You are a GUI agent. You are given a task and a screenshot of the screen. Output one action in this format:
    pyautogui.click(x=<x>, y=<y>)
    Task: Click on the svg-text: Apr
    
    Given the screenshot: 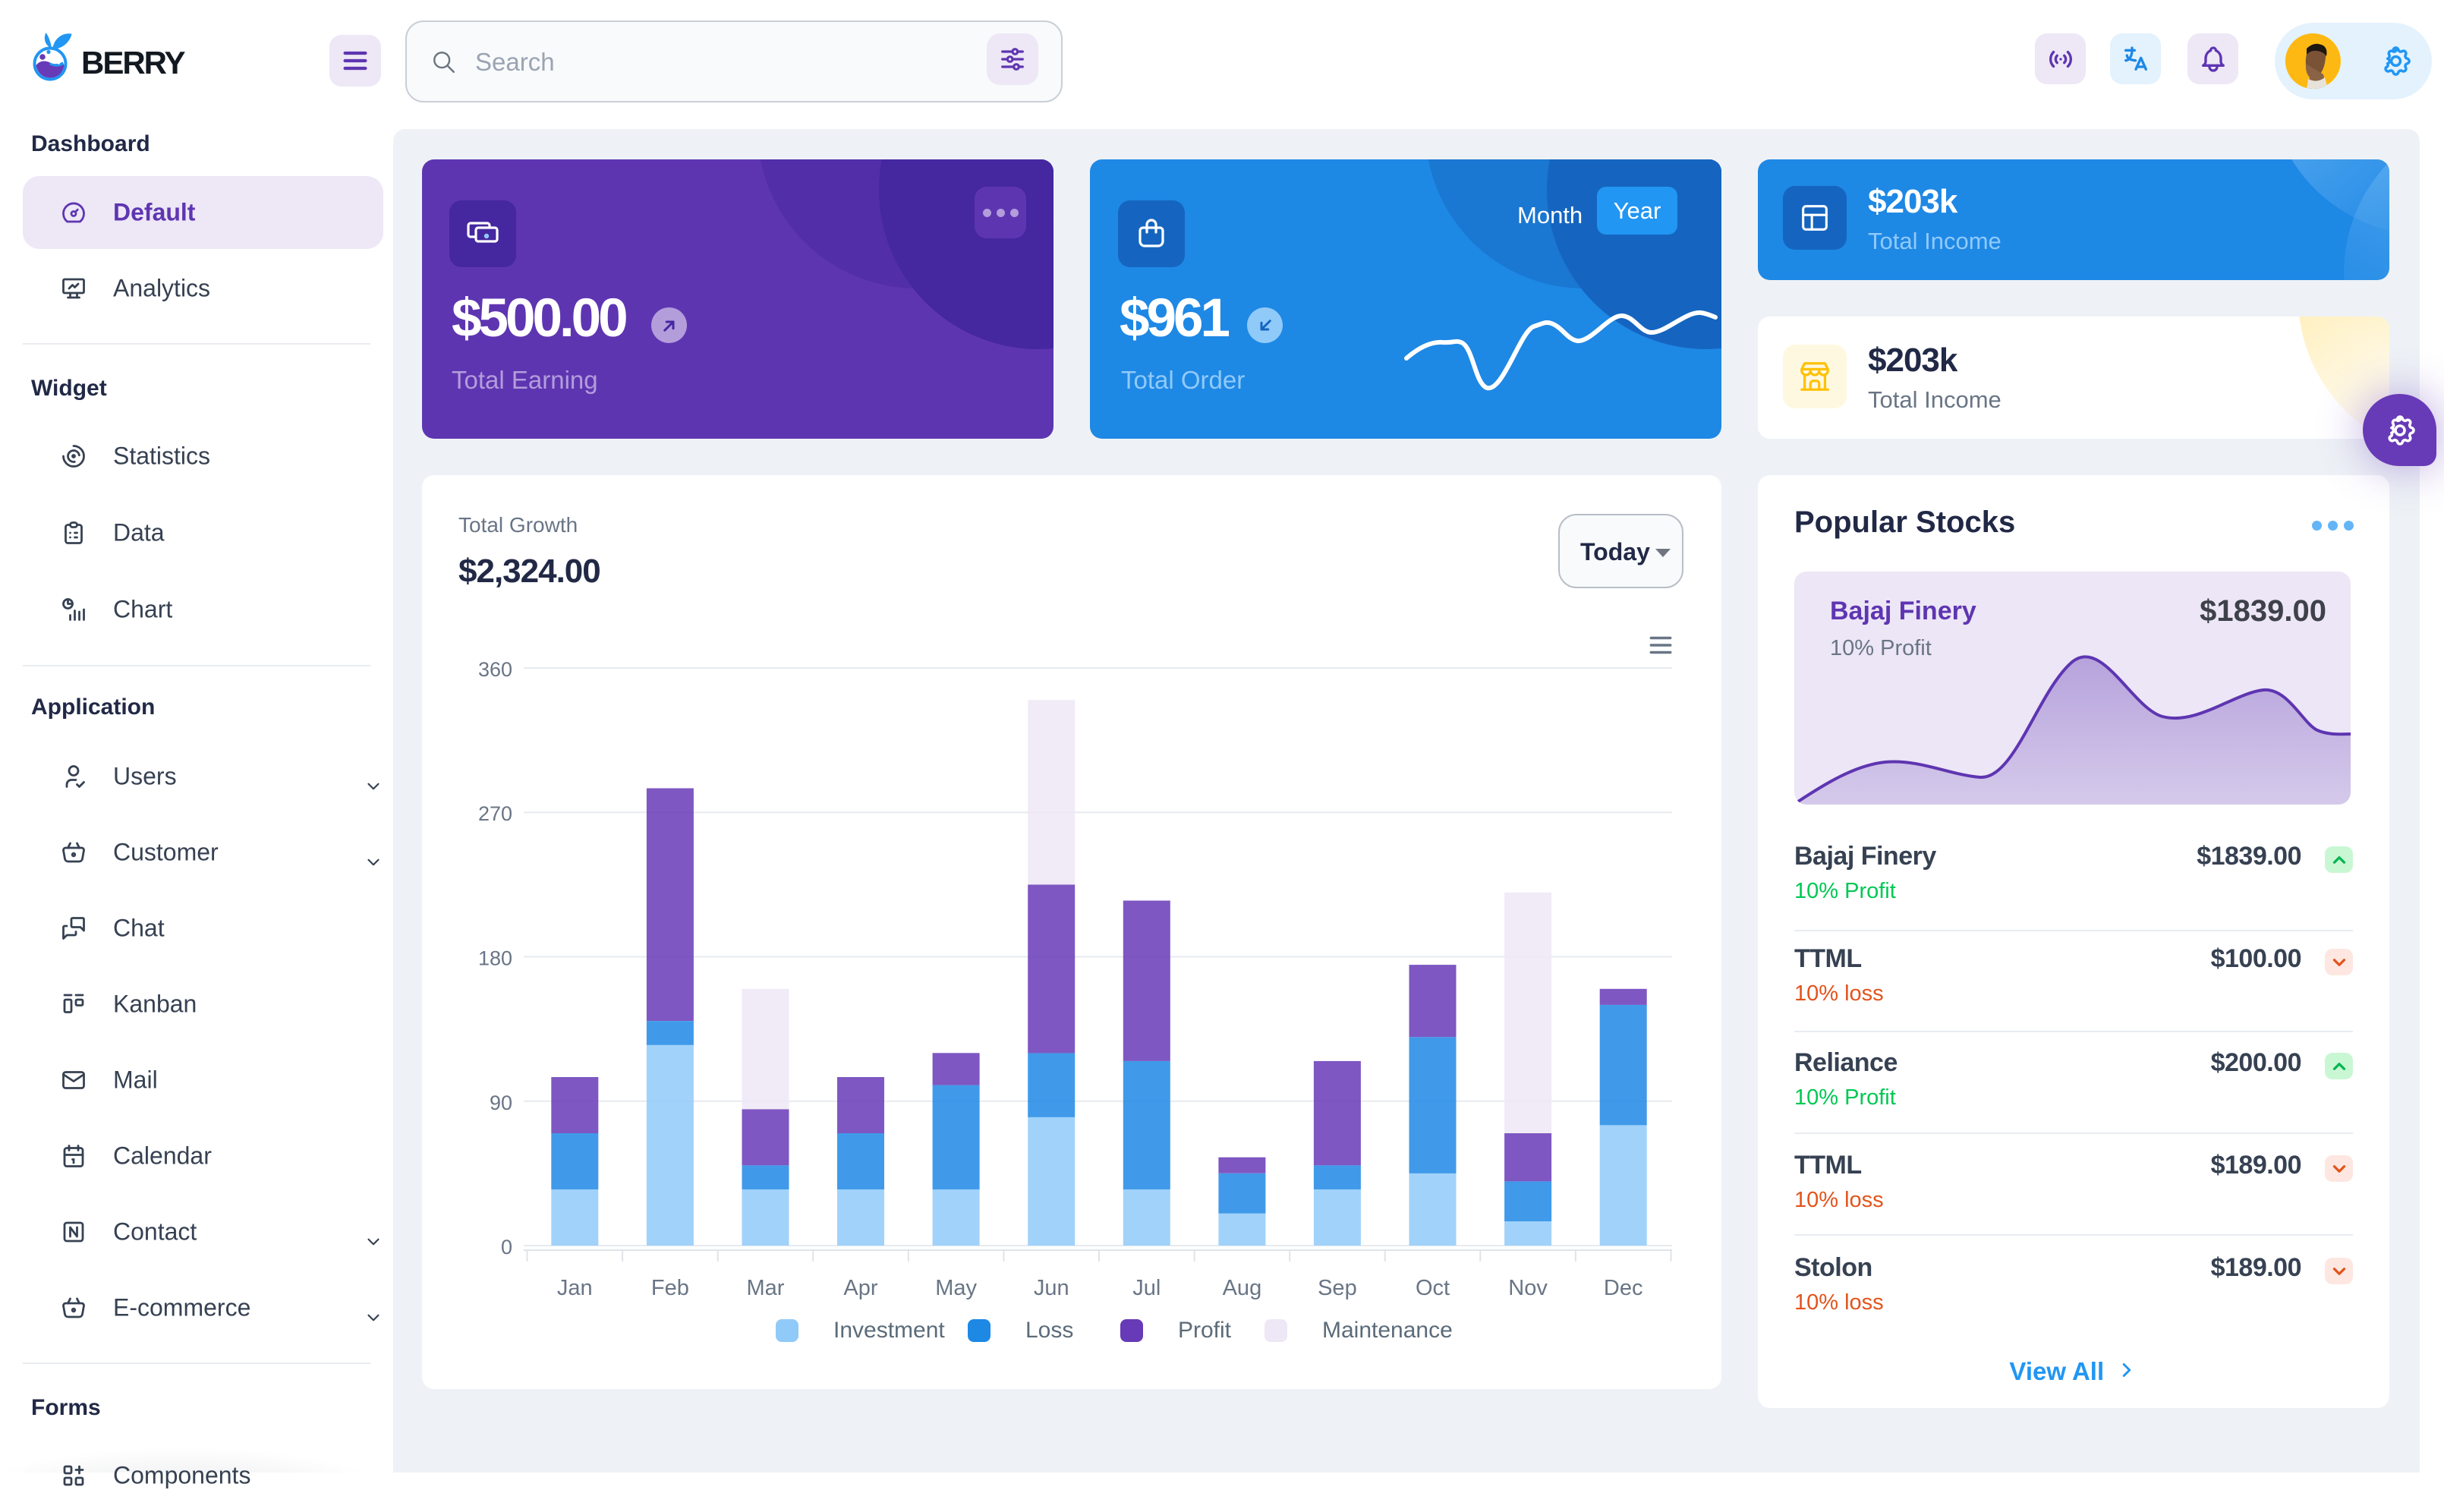 What is the action you would take?
    pyautogui.click(x=860, y=1288)
    